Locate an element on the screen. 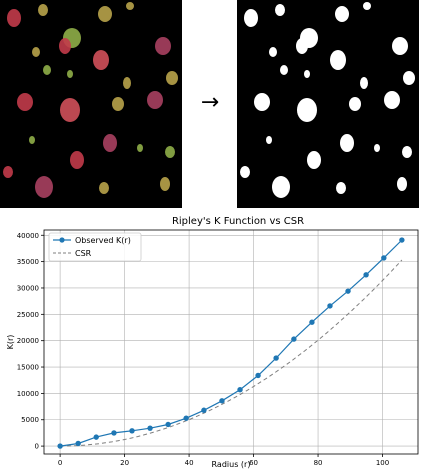  x-tick-label: 100 is located at coordinates (382, 463).